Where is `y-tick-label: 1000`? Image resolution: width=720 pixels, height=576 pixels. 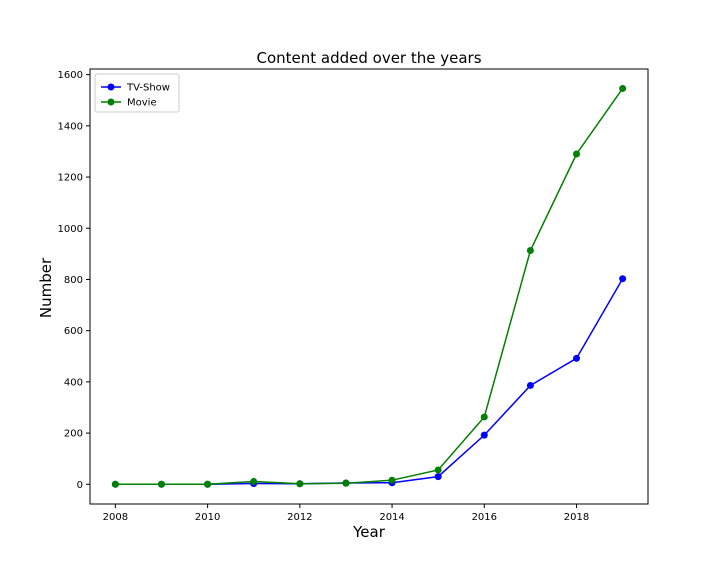 y-tick-label: 1000 is located at coordinates (70, 229).